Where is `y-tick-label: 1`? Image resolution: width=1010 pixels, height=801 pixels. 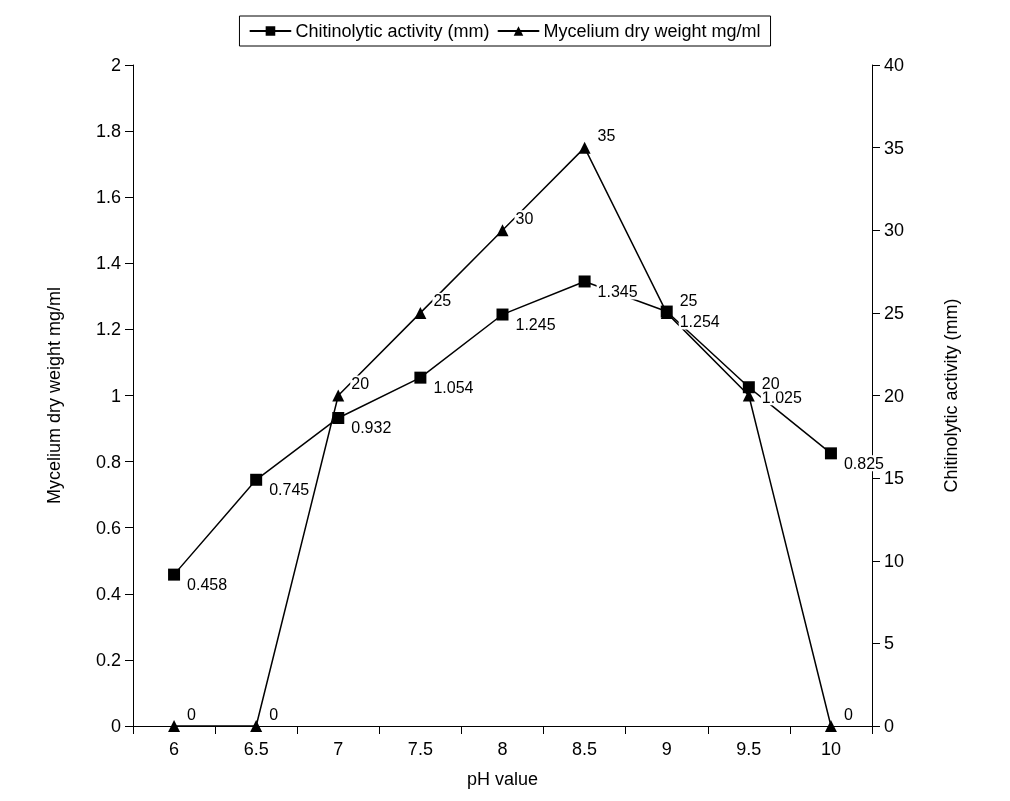
y-tick-label: 1 is located at coordinates (115, 395).